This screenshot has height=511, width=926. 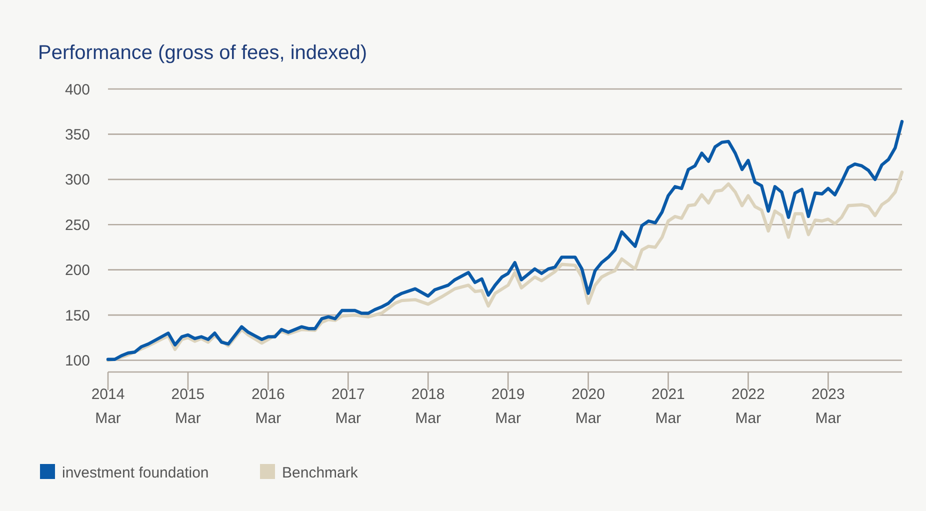 I want to click on x-tick-label: 2016 Mar, so click(x=268, y=406).